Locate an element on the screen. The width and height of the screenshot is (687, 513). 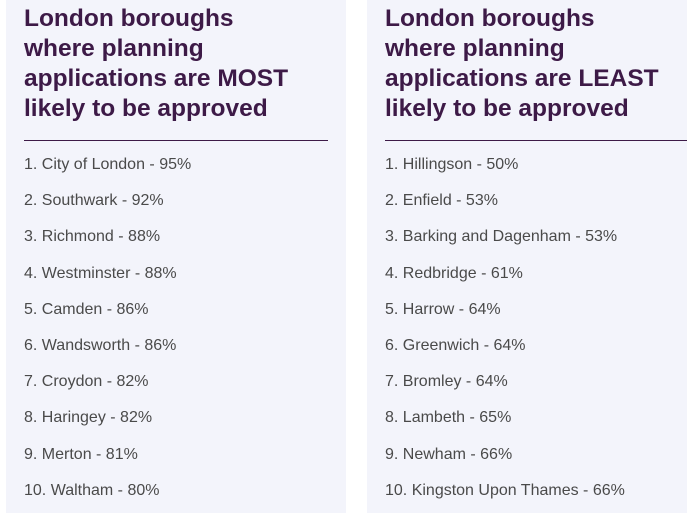
list-item: 9. Newham - 66% is located at coordinates (449, 454).